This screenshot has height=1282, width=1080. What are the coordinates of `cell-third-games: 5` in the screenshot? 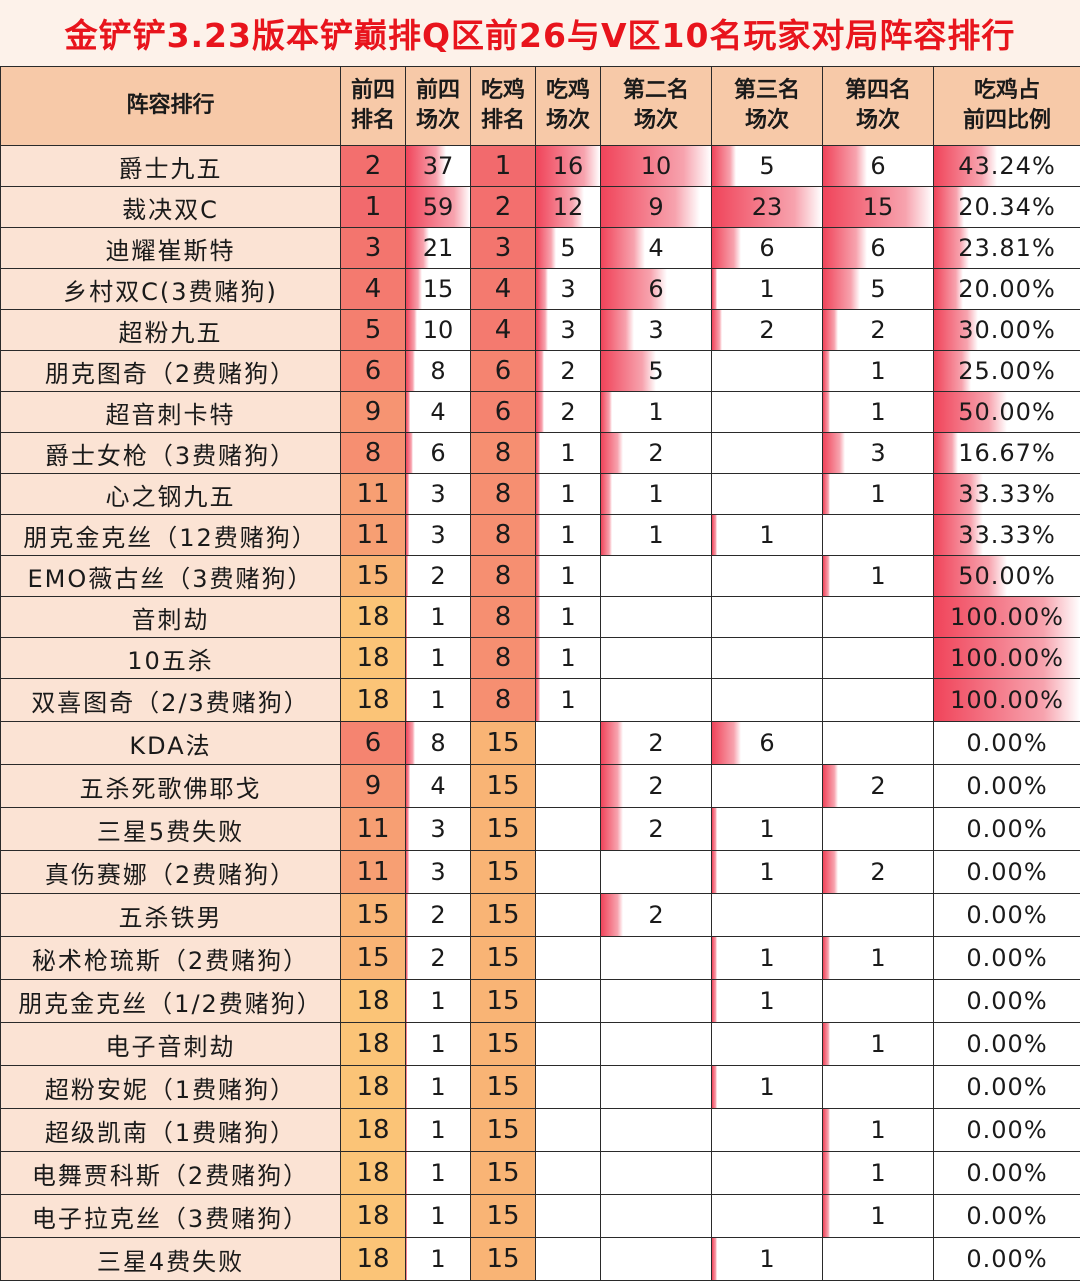 It's located at (767, 166).